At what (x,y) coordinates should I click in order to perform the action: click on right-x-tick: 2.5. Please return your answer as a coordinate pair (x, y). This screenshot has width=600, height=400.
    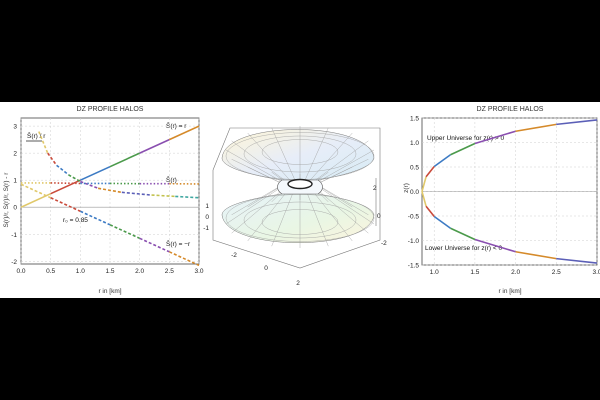
    Looking at the image, I should click on (556, 272).